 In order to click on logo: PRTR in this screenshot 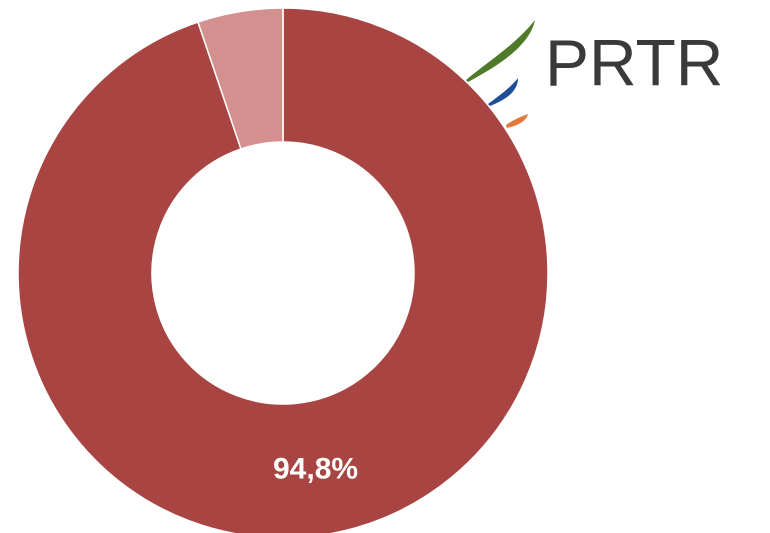, I will do `click(594, 74)`.